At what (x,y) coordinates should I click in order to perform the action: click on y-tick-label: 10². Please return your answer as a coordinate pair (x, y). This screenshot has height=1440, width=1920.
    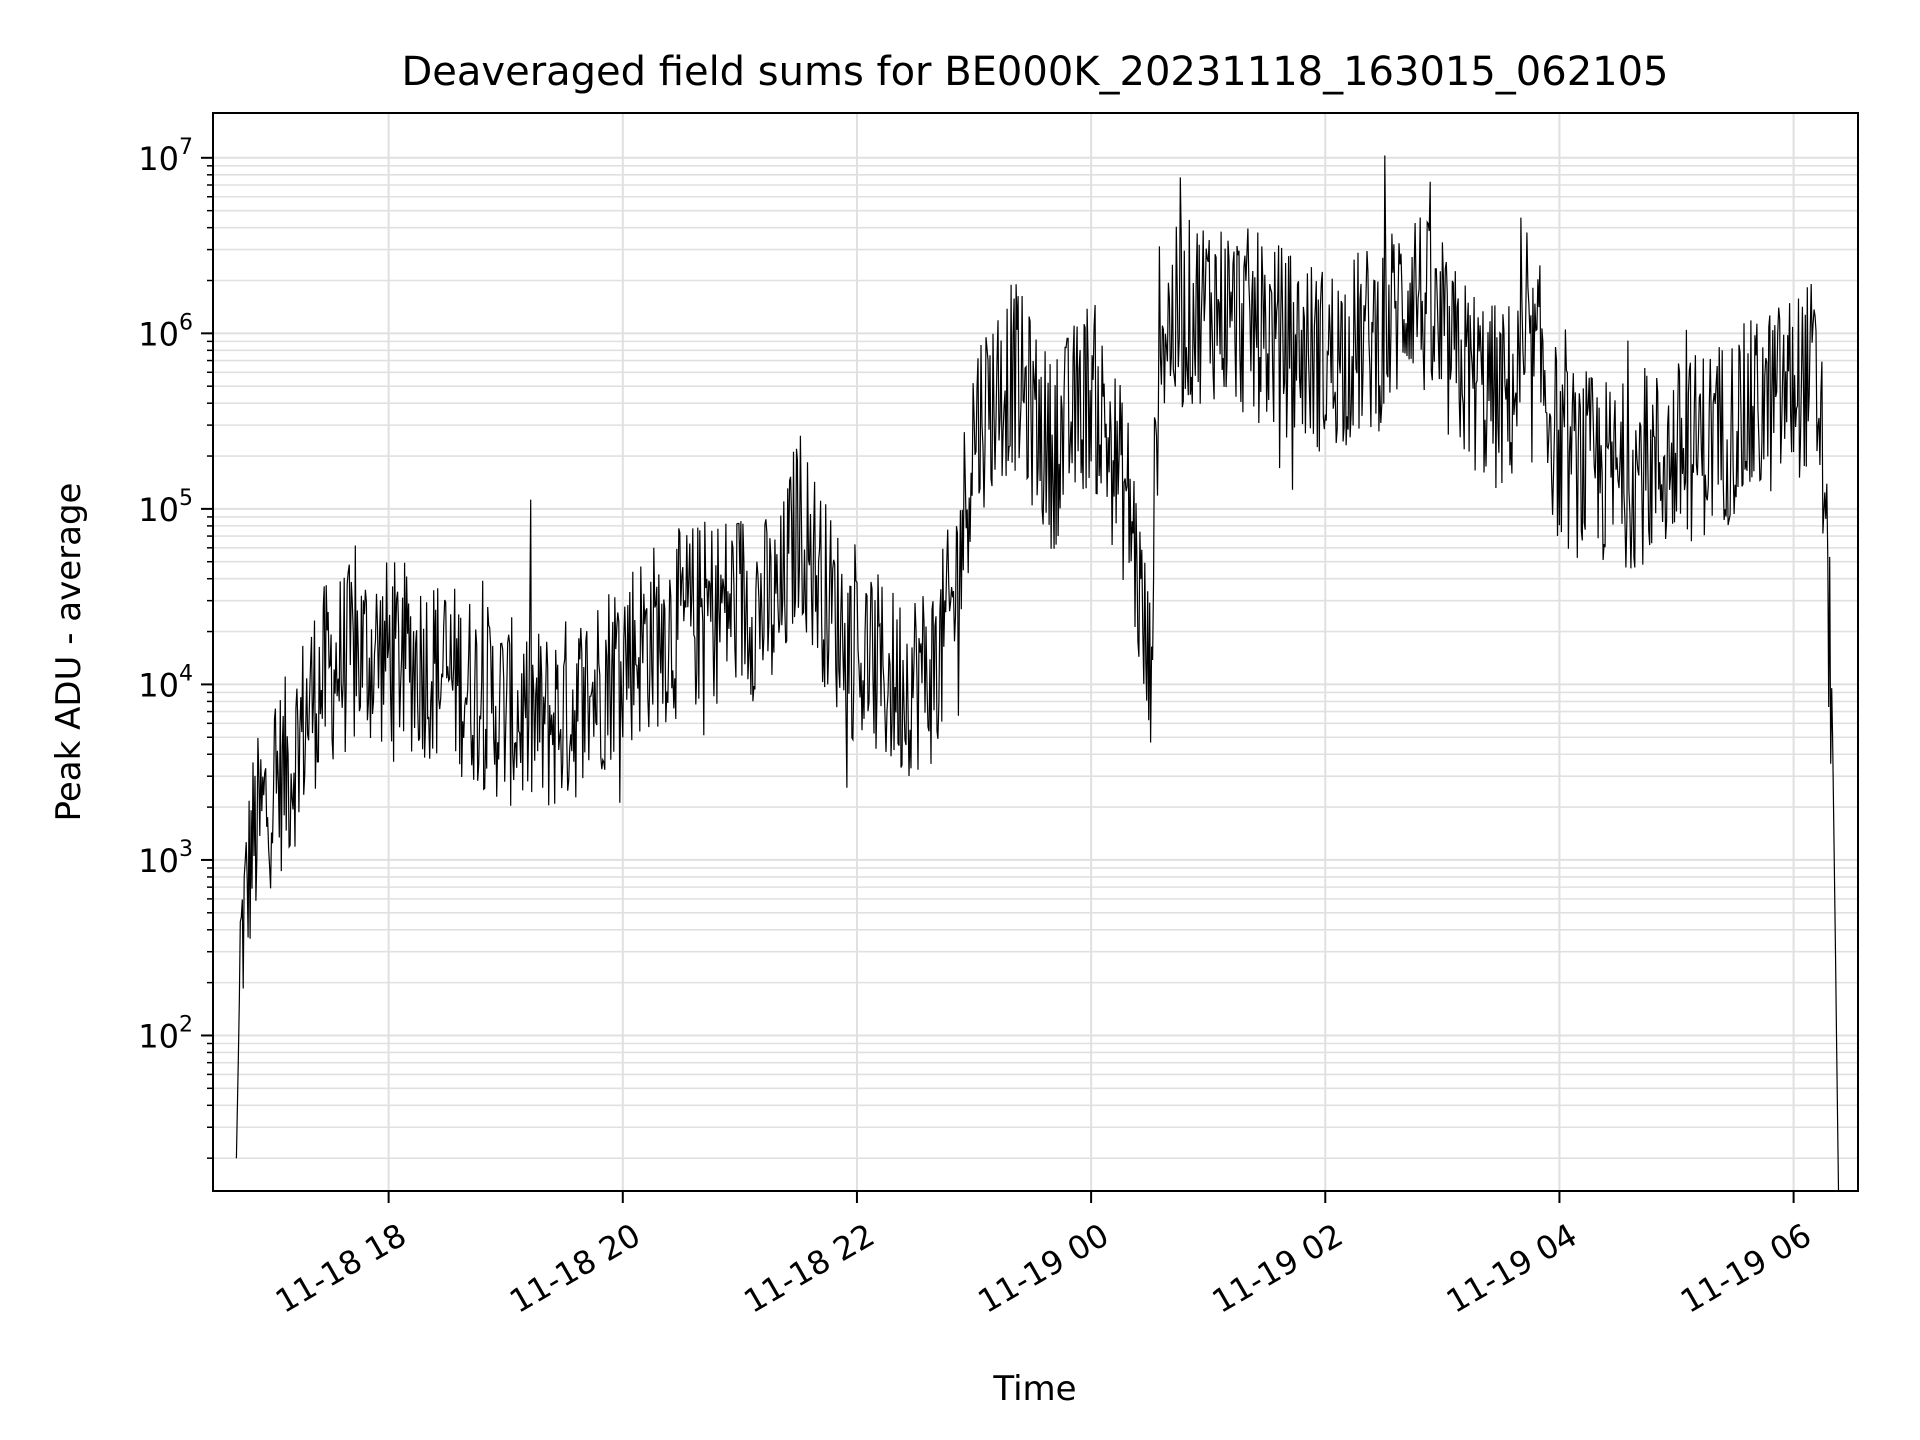
    Looking at the image, I should click on (165, 1033).